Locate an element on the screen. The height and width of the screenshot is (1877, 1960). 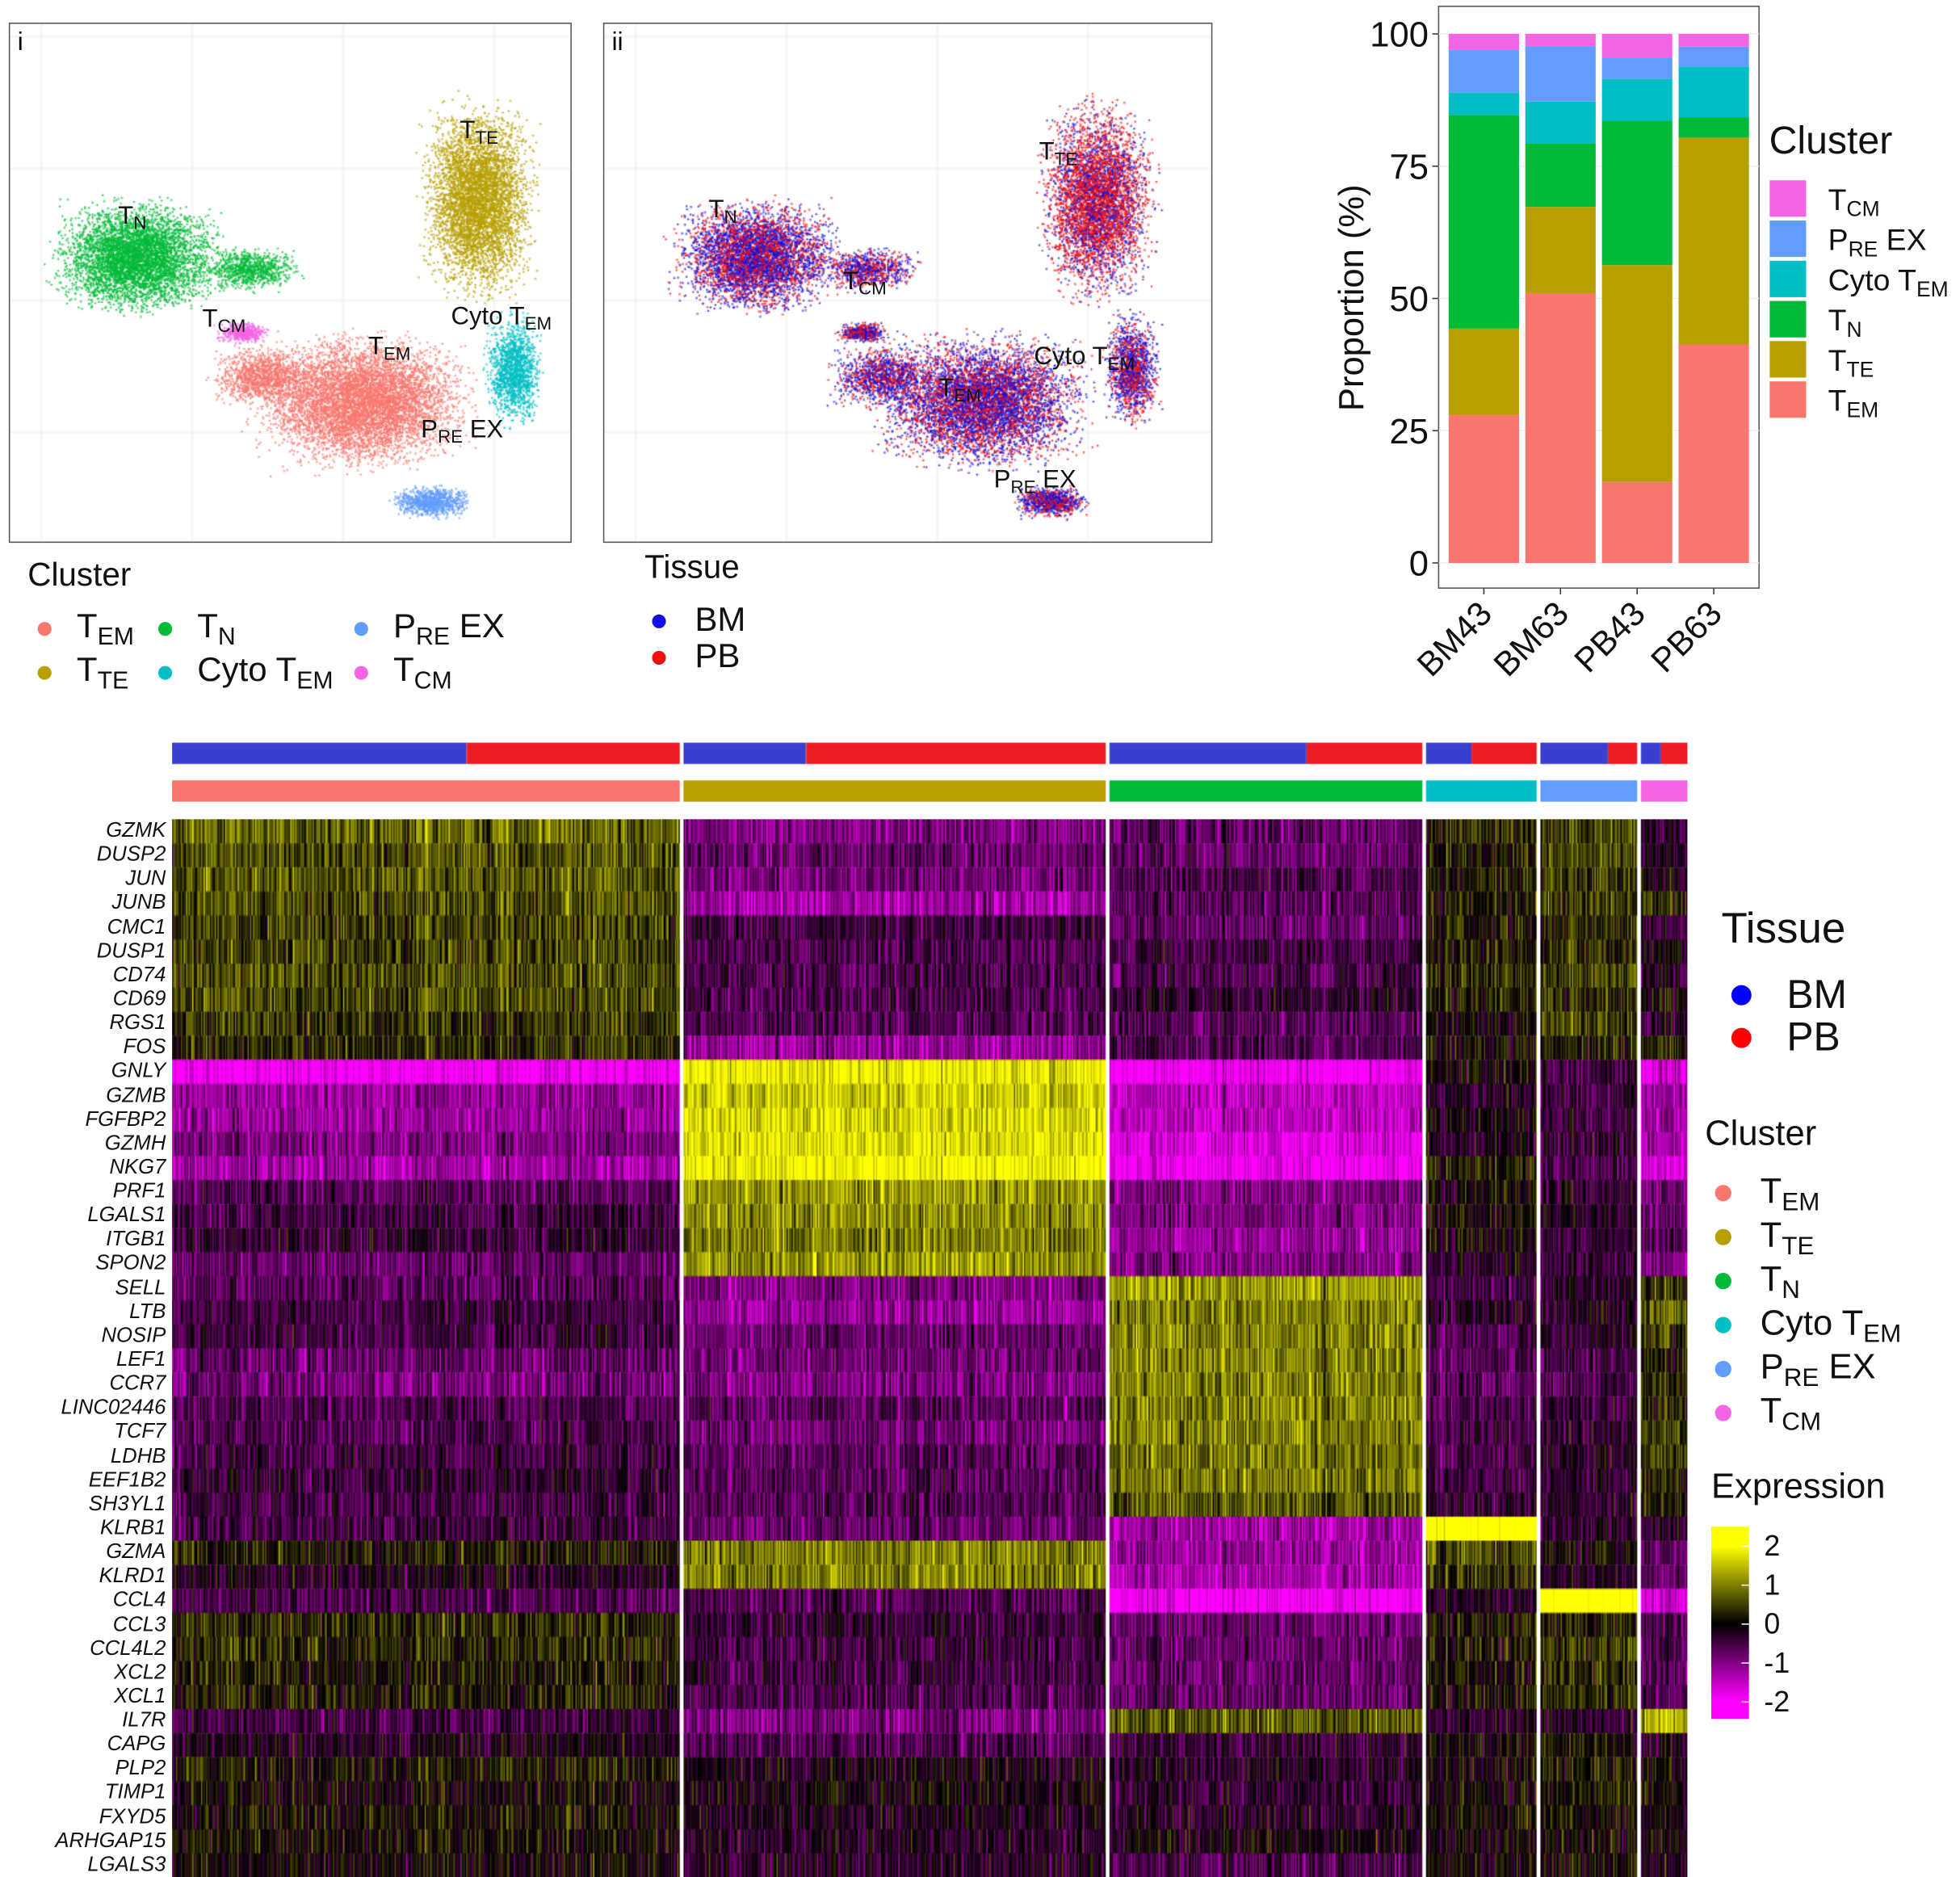
legend-label: BM is located at coordinates (1817, 994).